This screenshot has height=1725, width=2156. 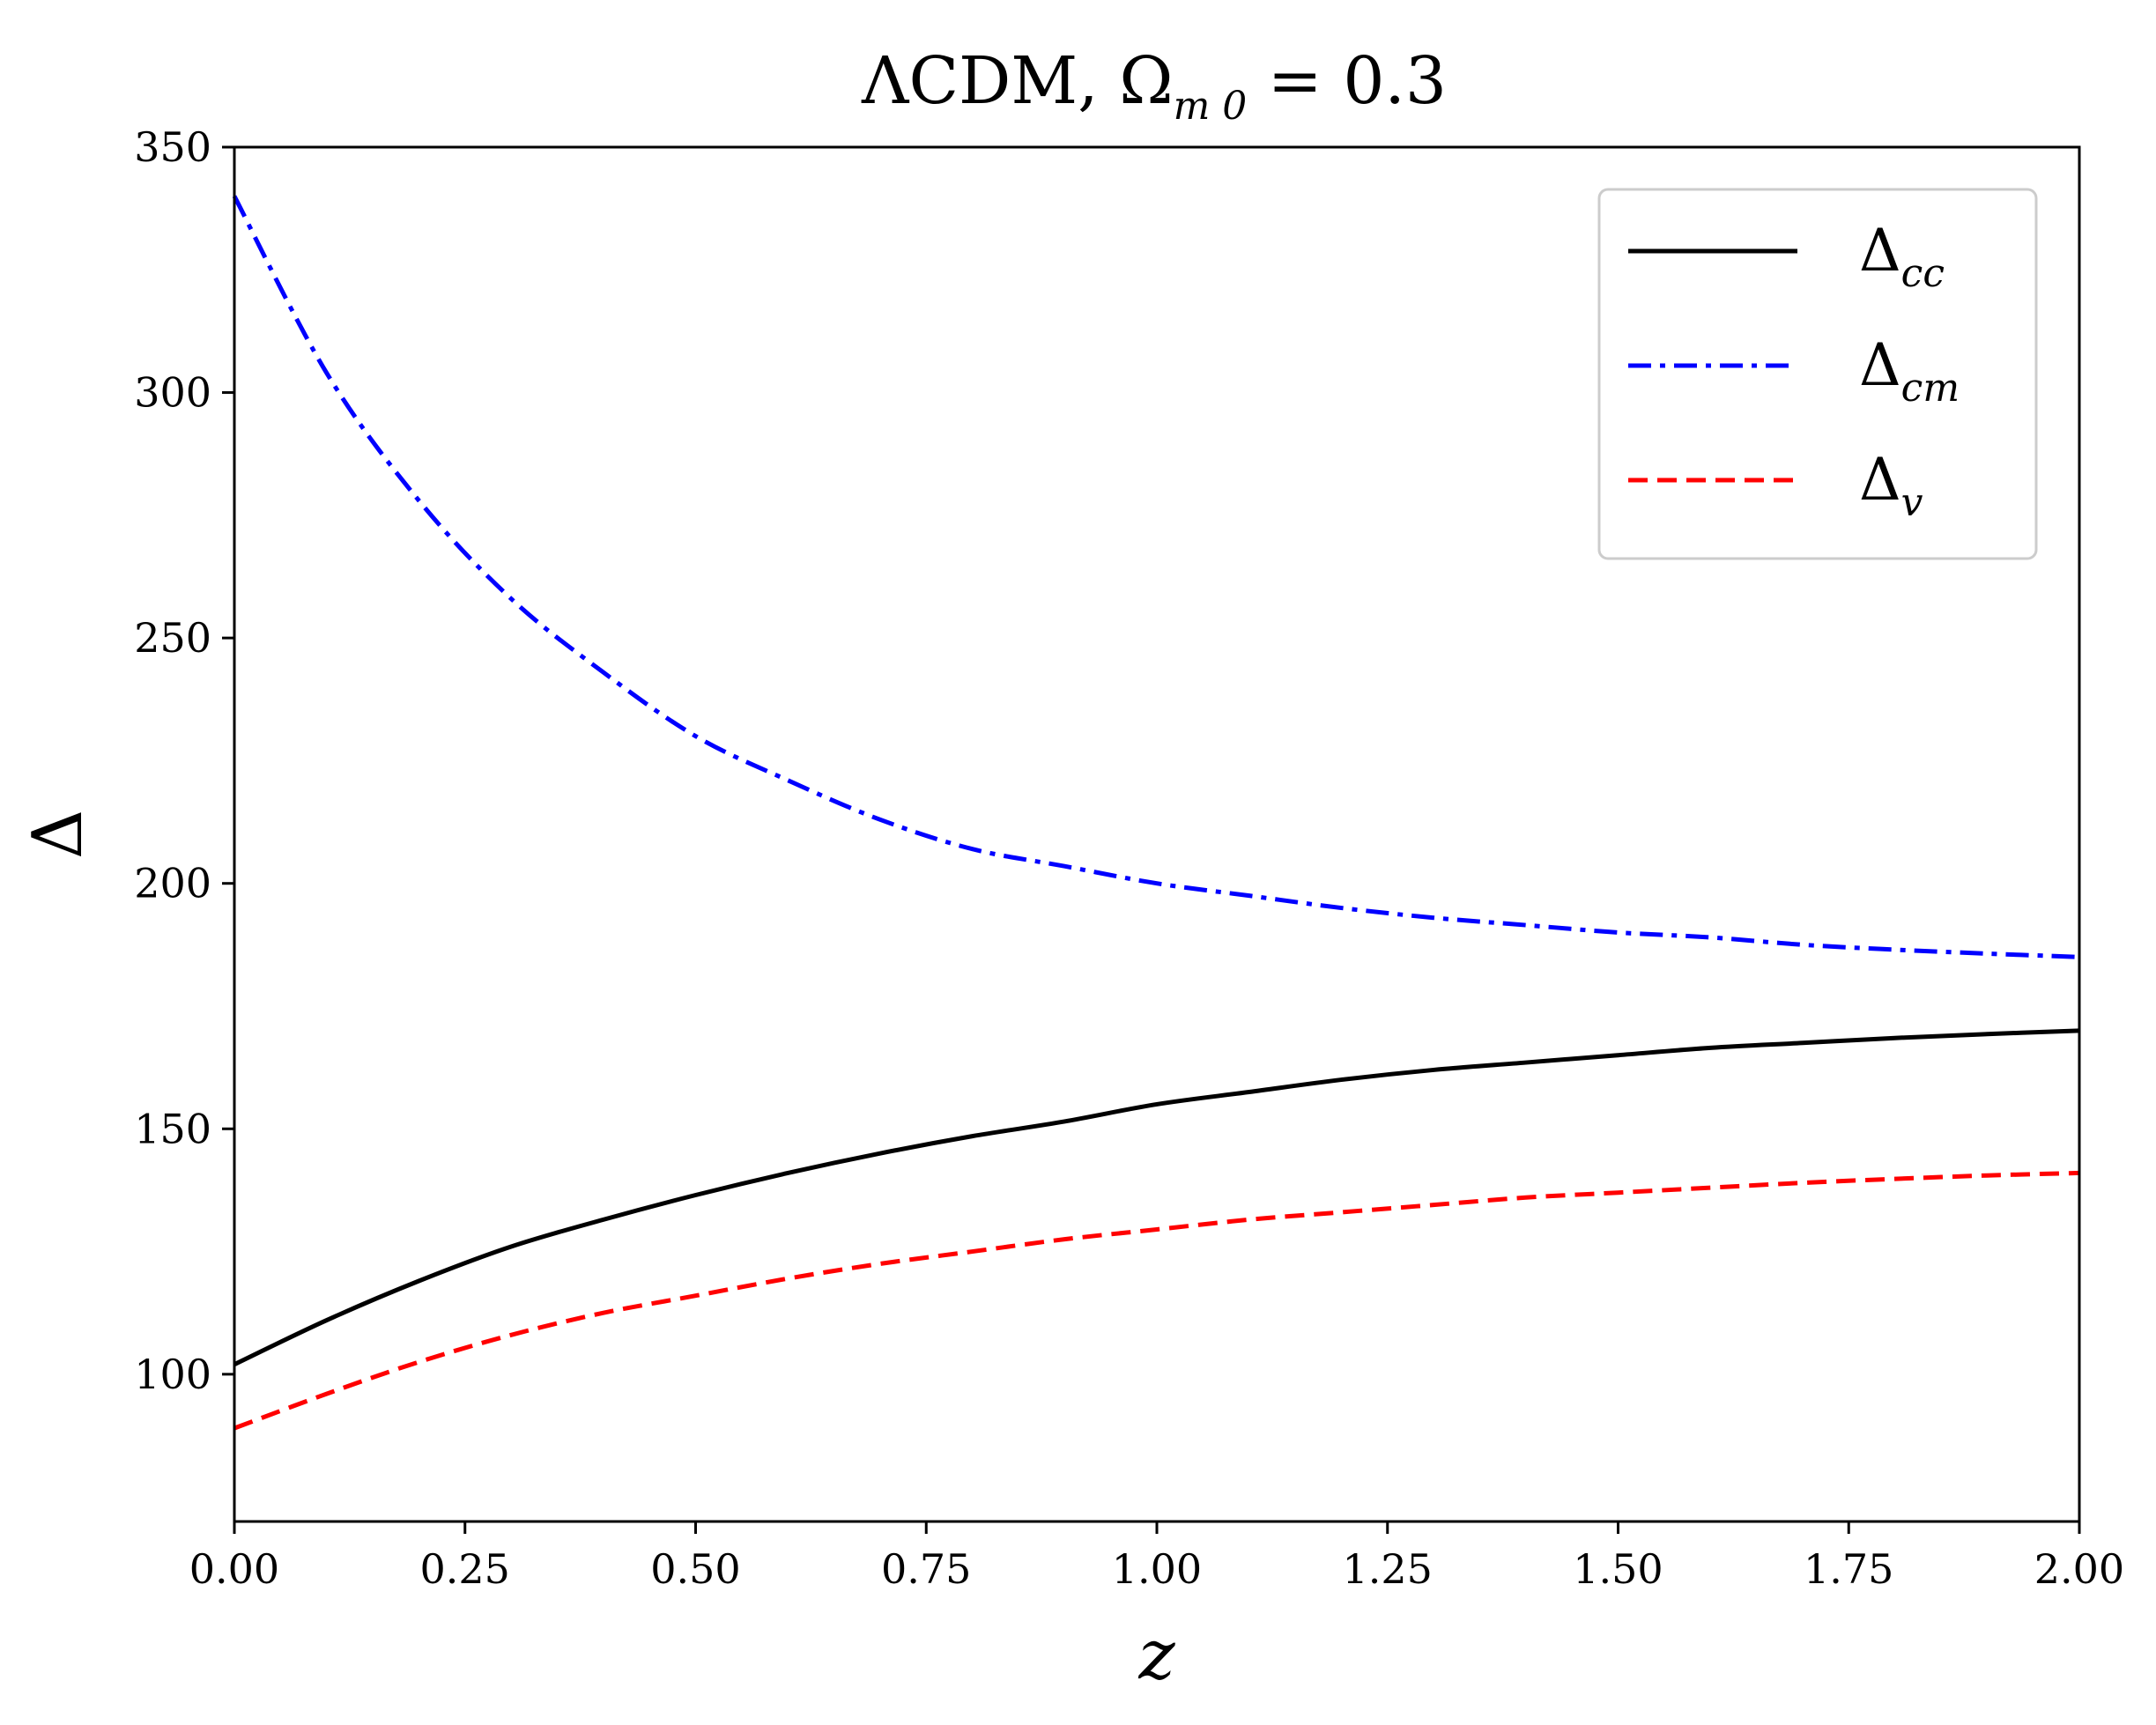 What do you see at coordinates (1347, 81) in the screenshot?
I see `chart-title-tail: = 0.3` at bounding box center [1347, 81].